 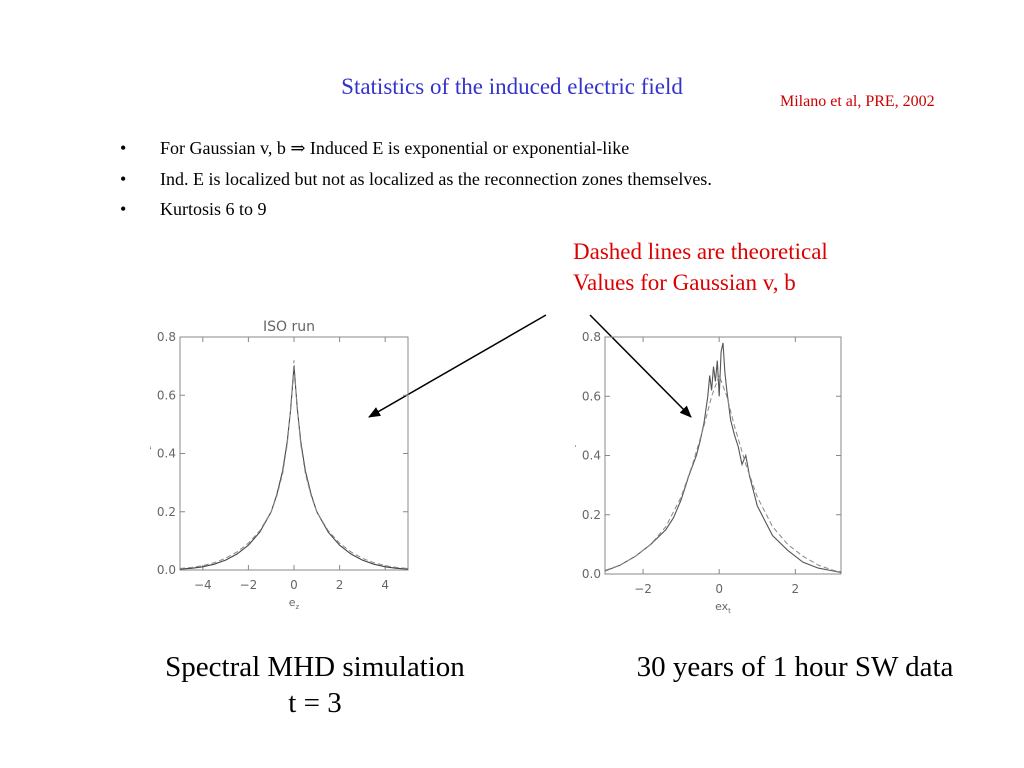 What do you see at coordinates (723, 607) in the screenshot?
I see `x-axis-label: ext` at bounding box center [723, 607].